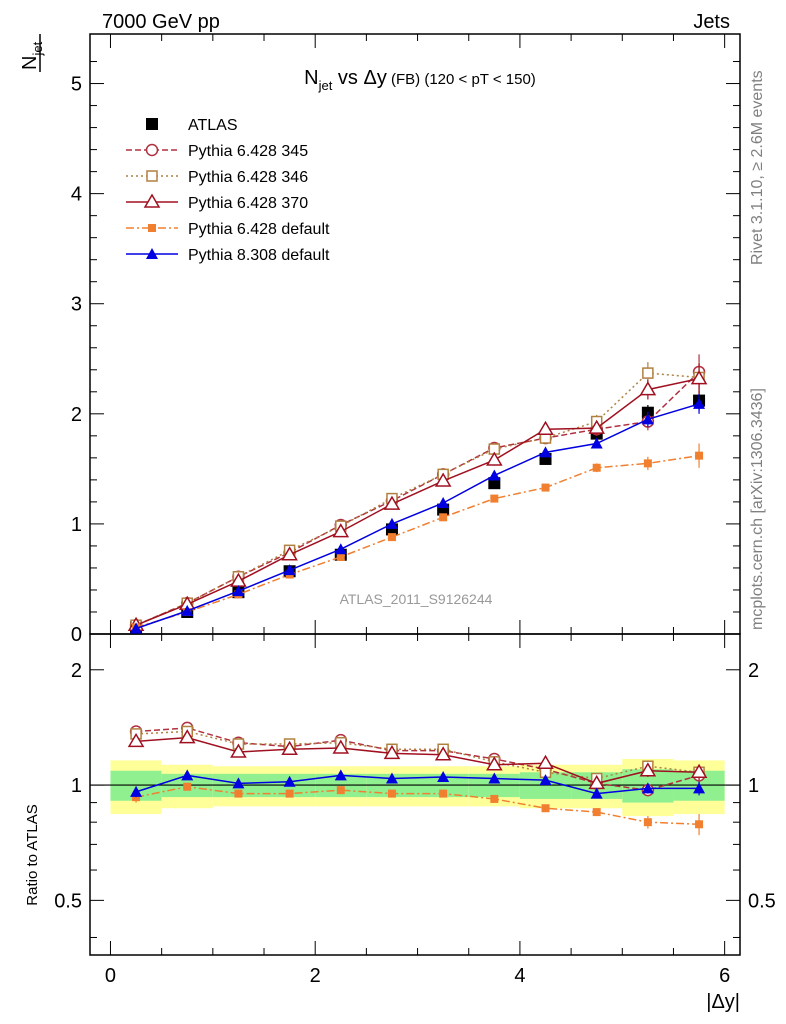 This screenshot has height=1024, width=786. What do you see at coordinates (32, 854) in the screenshot?
I see `ratio-y-label: Ratio to ATLAS` at bounding box center [32, 854].